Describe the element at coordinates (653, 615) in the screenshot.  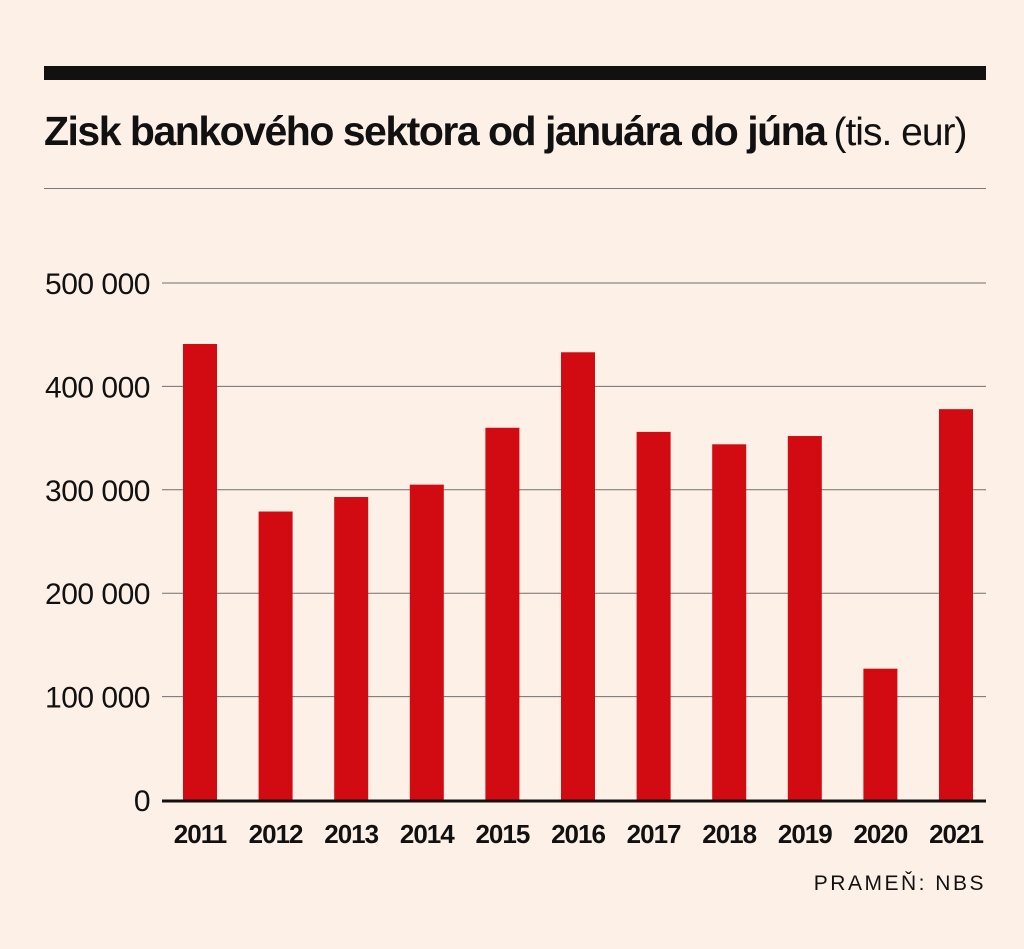
I see `bar-2017` at that location.